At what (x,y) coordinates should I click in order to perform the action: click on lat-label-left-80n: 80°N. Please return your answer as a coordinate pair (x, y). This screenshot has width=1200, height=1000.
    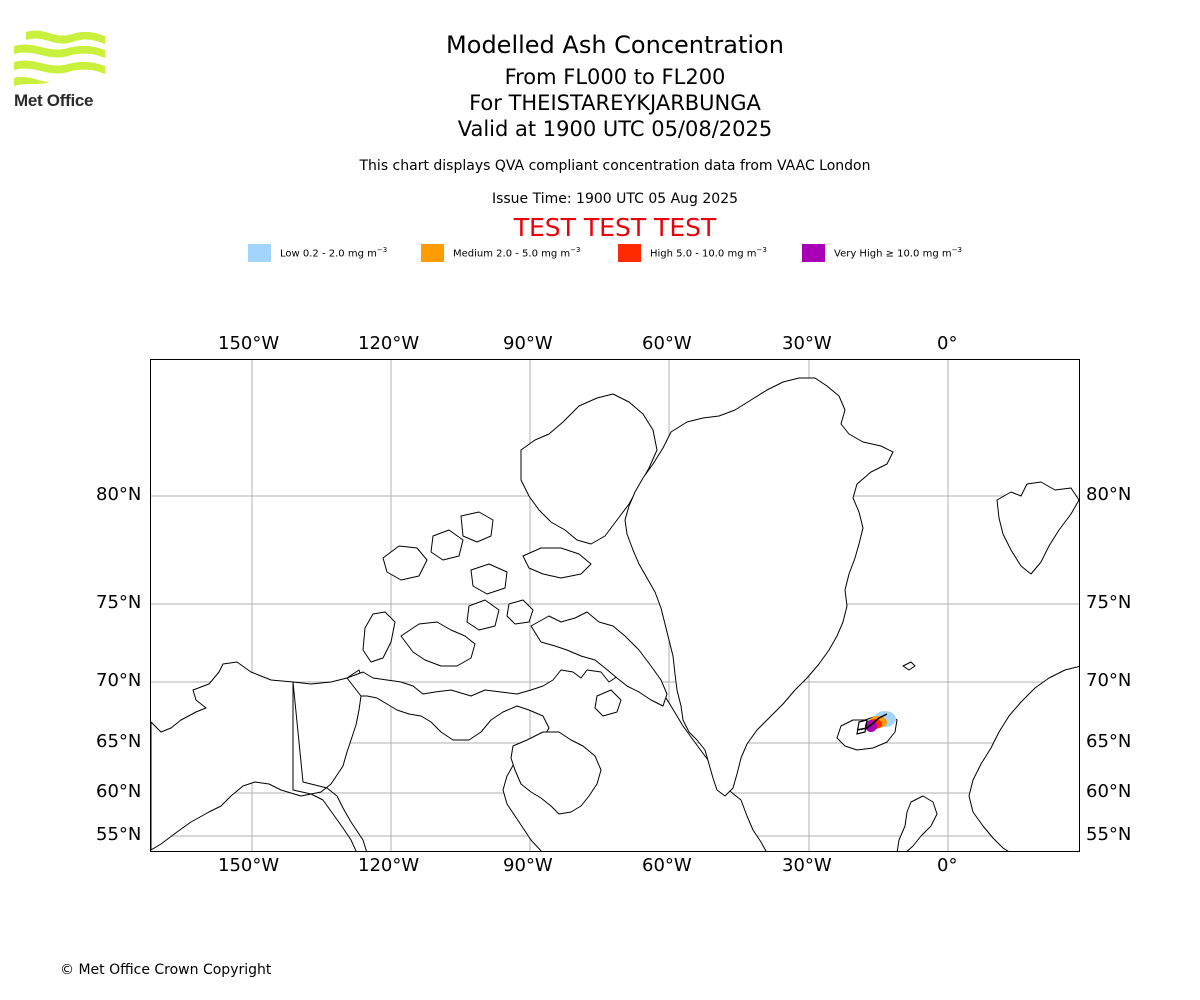
    Looking at the image, I should click on (119, 494).